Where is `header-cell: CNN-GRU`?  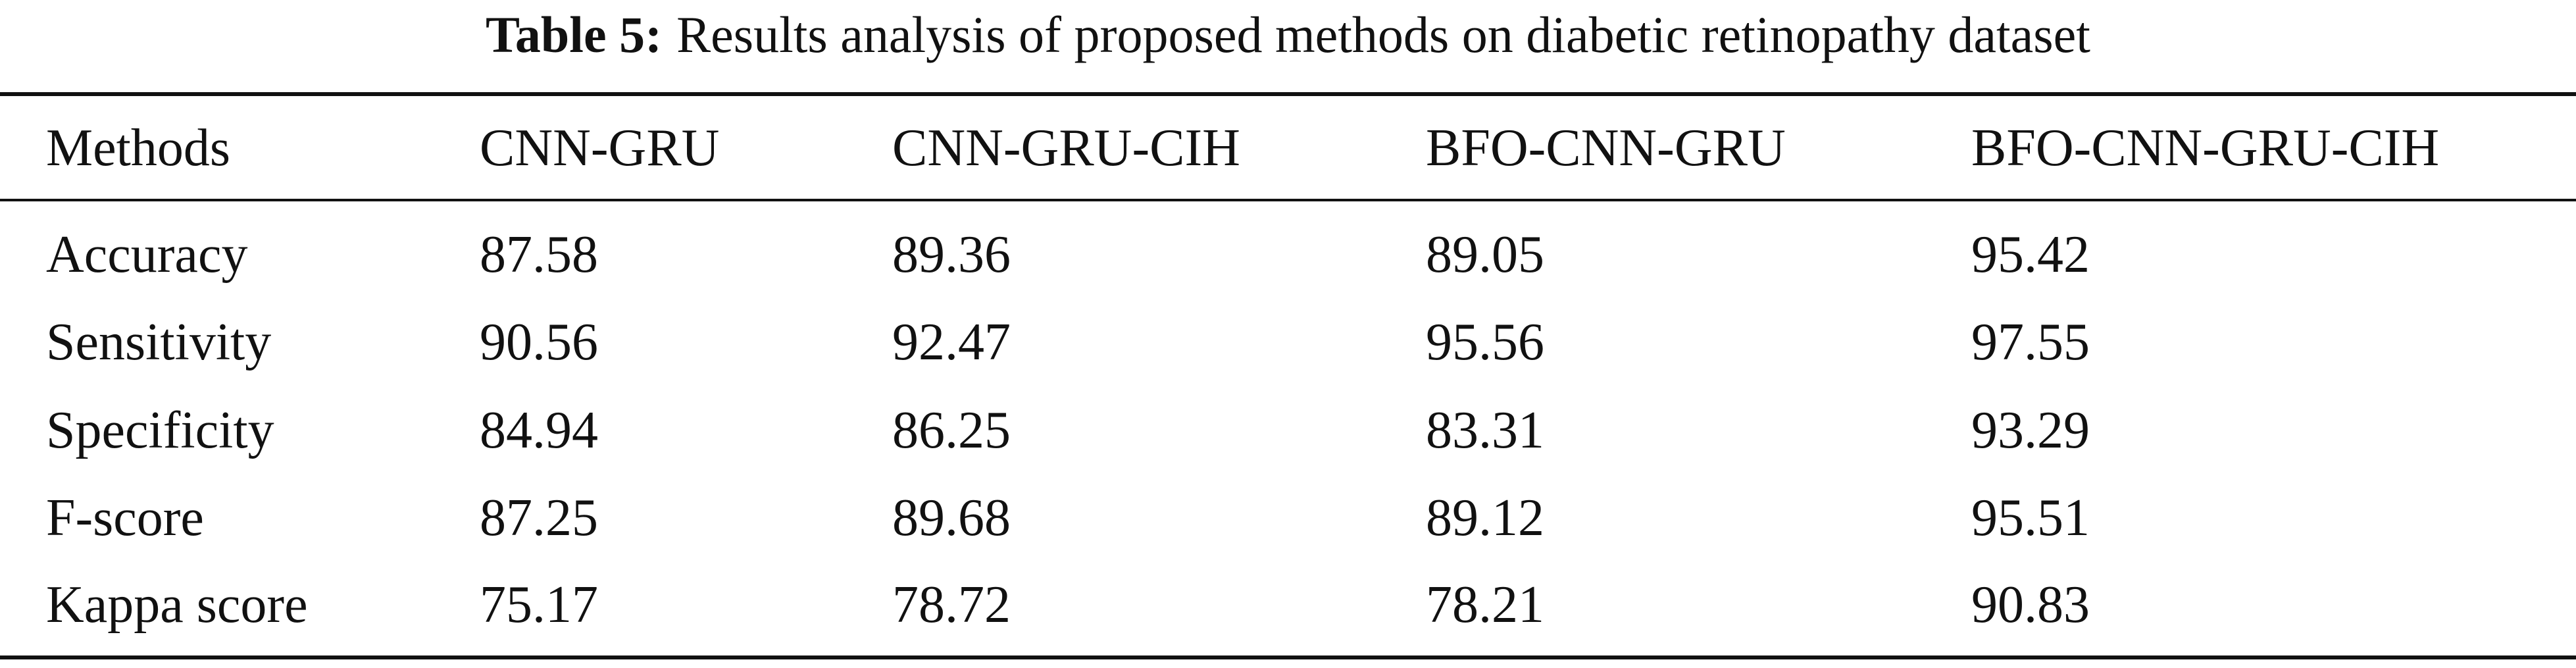 header-cell: CNN-GRU is located at coordinates (600, 148).